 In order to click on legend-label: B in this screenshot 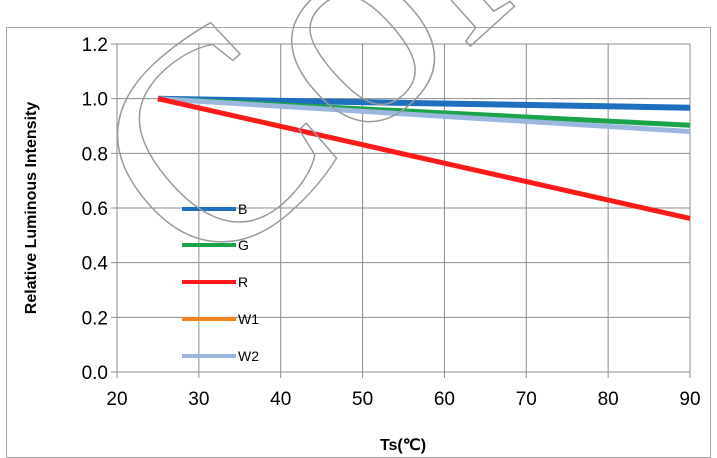, I will do `click(242, 209)`.